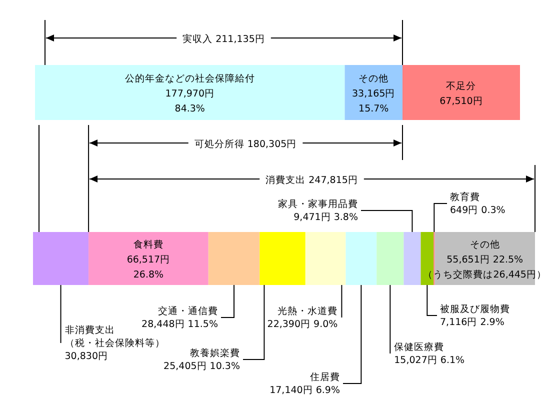 This screenshot has height=410, width=549. Describe the element at coordinates (202, 366) in the screenshot. I see `data-label: 25,405円 10.3%` at that location.